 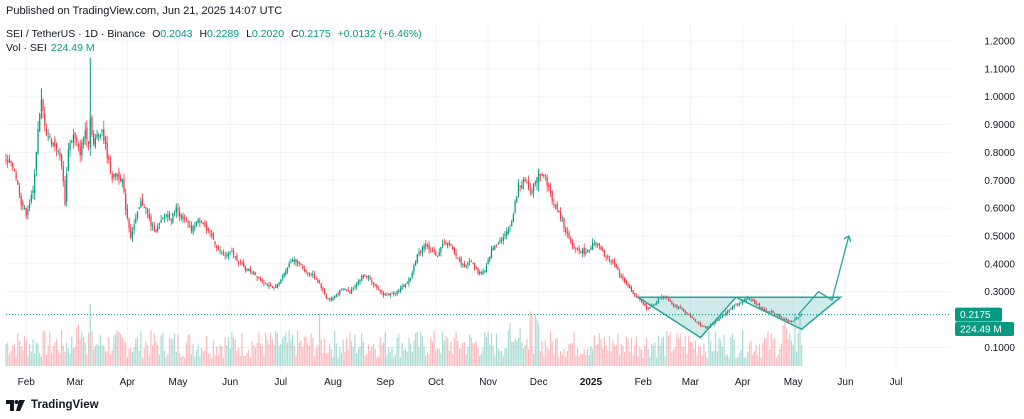 What do you see at coordinates (52, 405) in the screenshot?
I see `tradingview-logo: TradingView` at bounding box center [52, 405].